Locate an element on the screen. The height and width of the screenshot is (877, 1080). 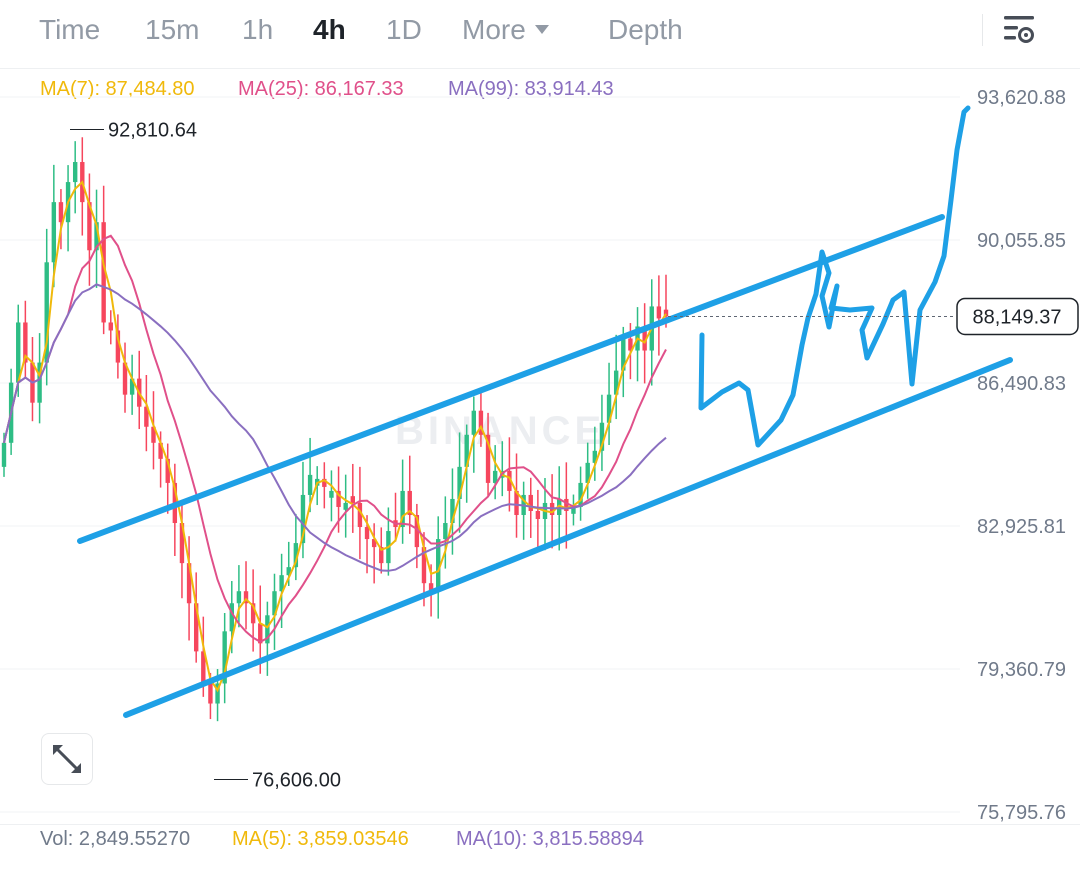
current-price-label: 88,149.37 is located at coordinates (1017, 317).